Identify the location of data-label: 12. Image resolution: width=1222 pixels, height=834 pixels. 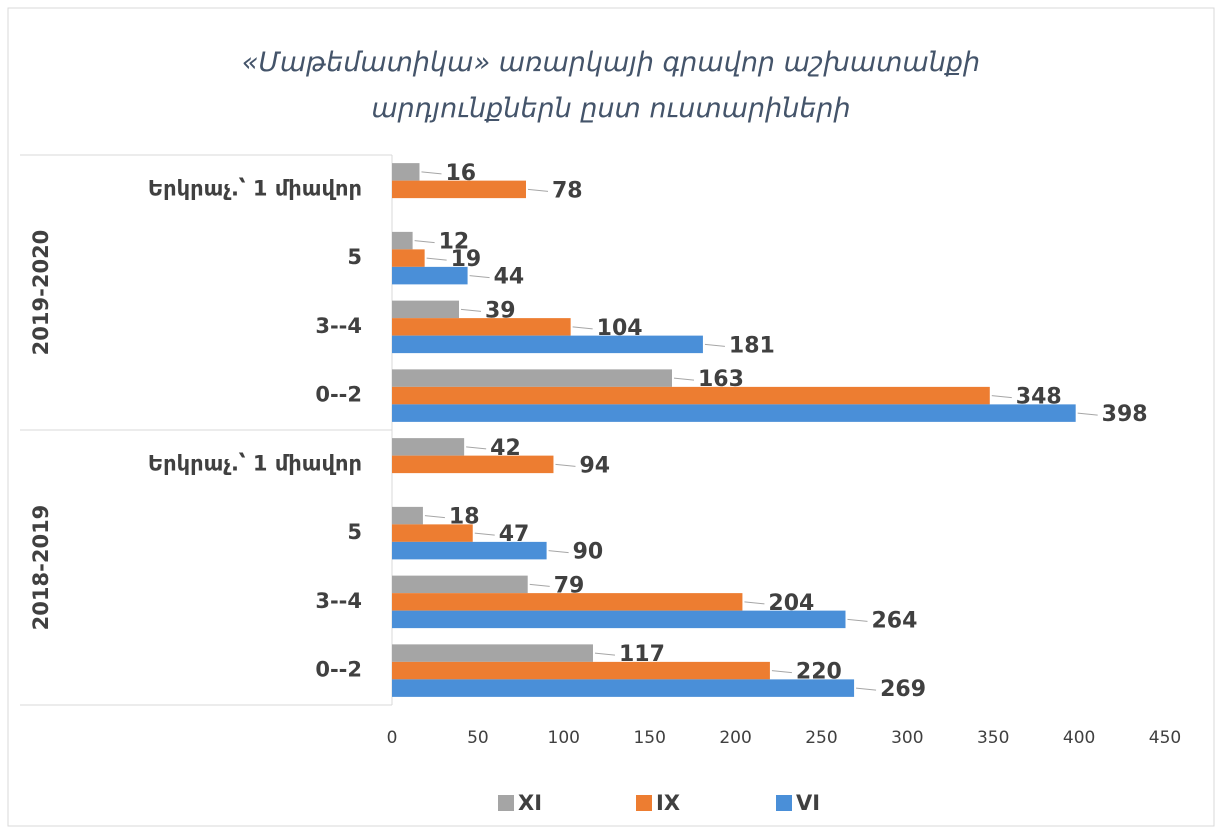
(454, 242).